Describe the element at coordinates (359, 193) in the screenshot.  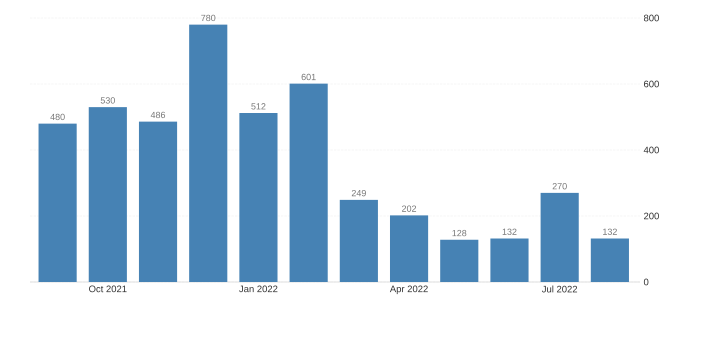
I see `data-label: 249` at that location.